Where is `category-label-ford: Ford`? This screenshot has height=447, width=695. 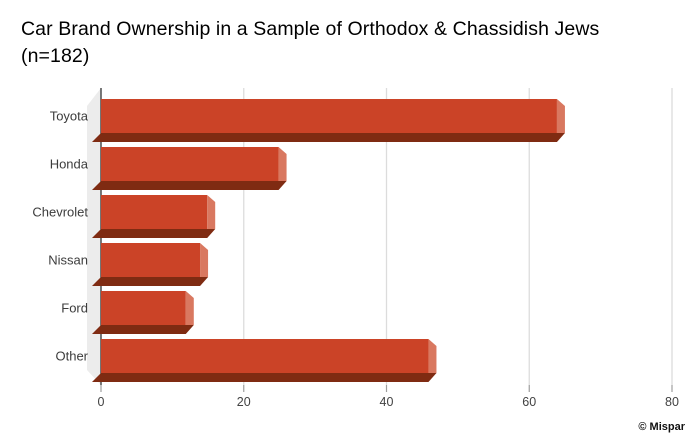 category-label-ford: Ford is located at coordinates (74, 308).